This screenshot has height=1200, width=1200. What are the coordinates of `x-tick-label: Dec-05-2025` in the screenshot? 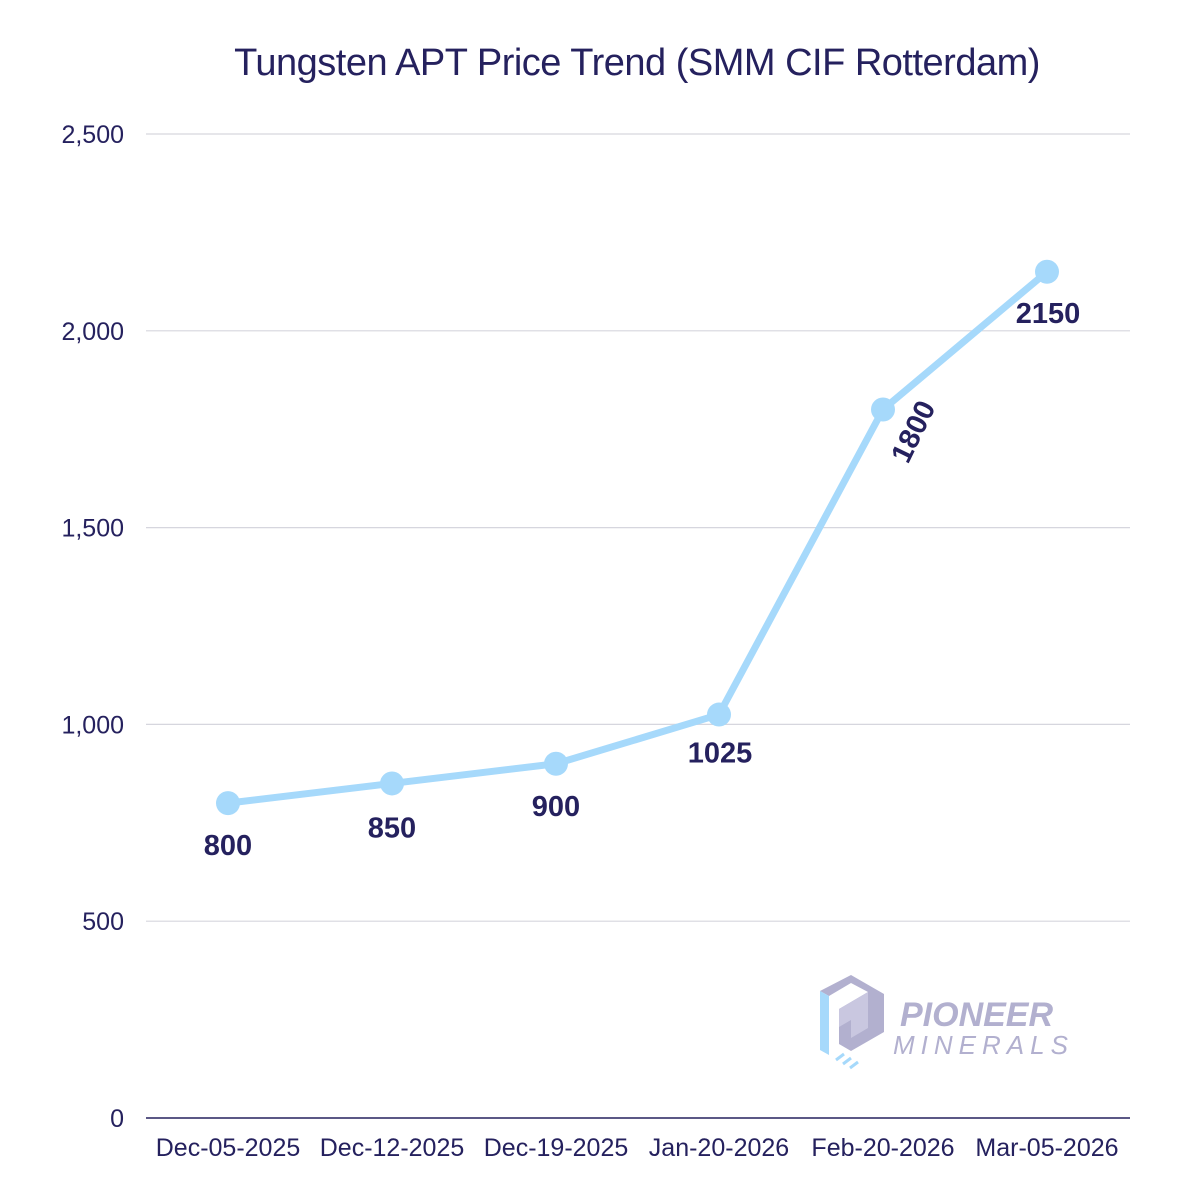 It's located at (228, 1148).